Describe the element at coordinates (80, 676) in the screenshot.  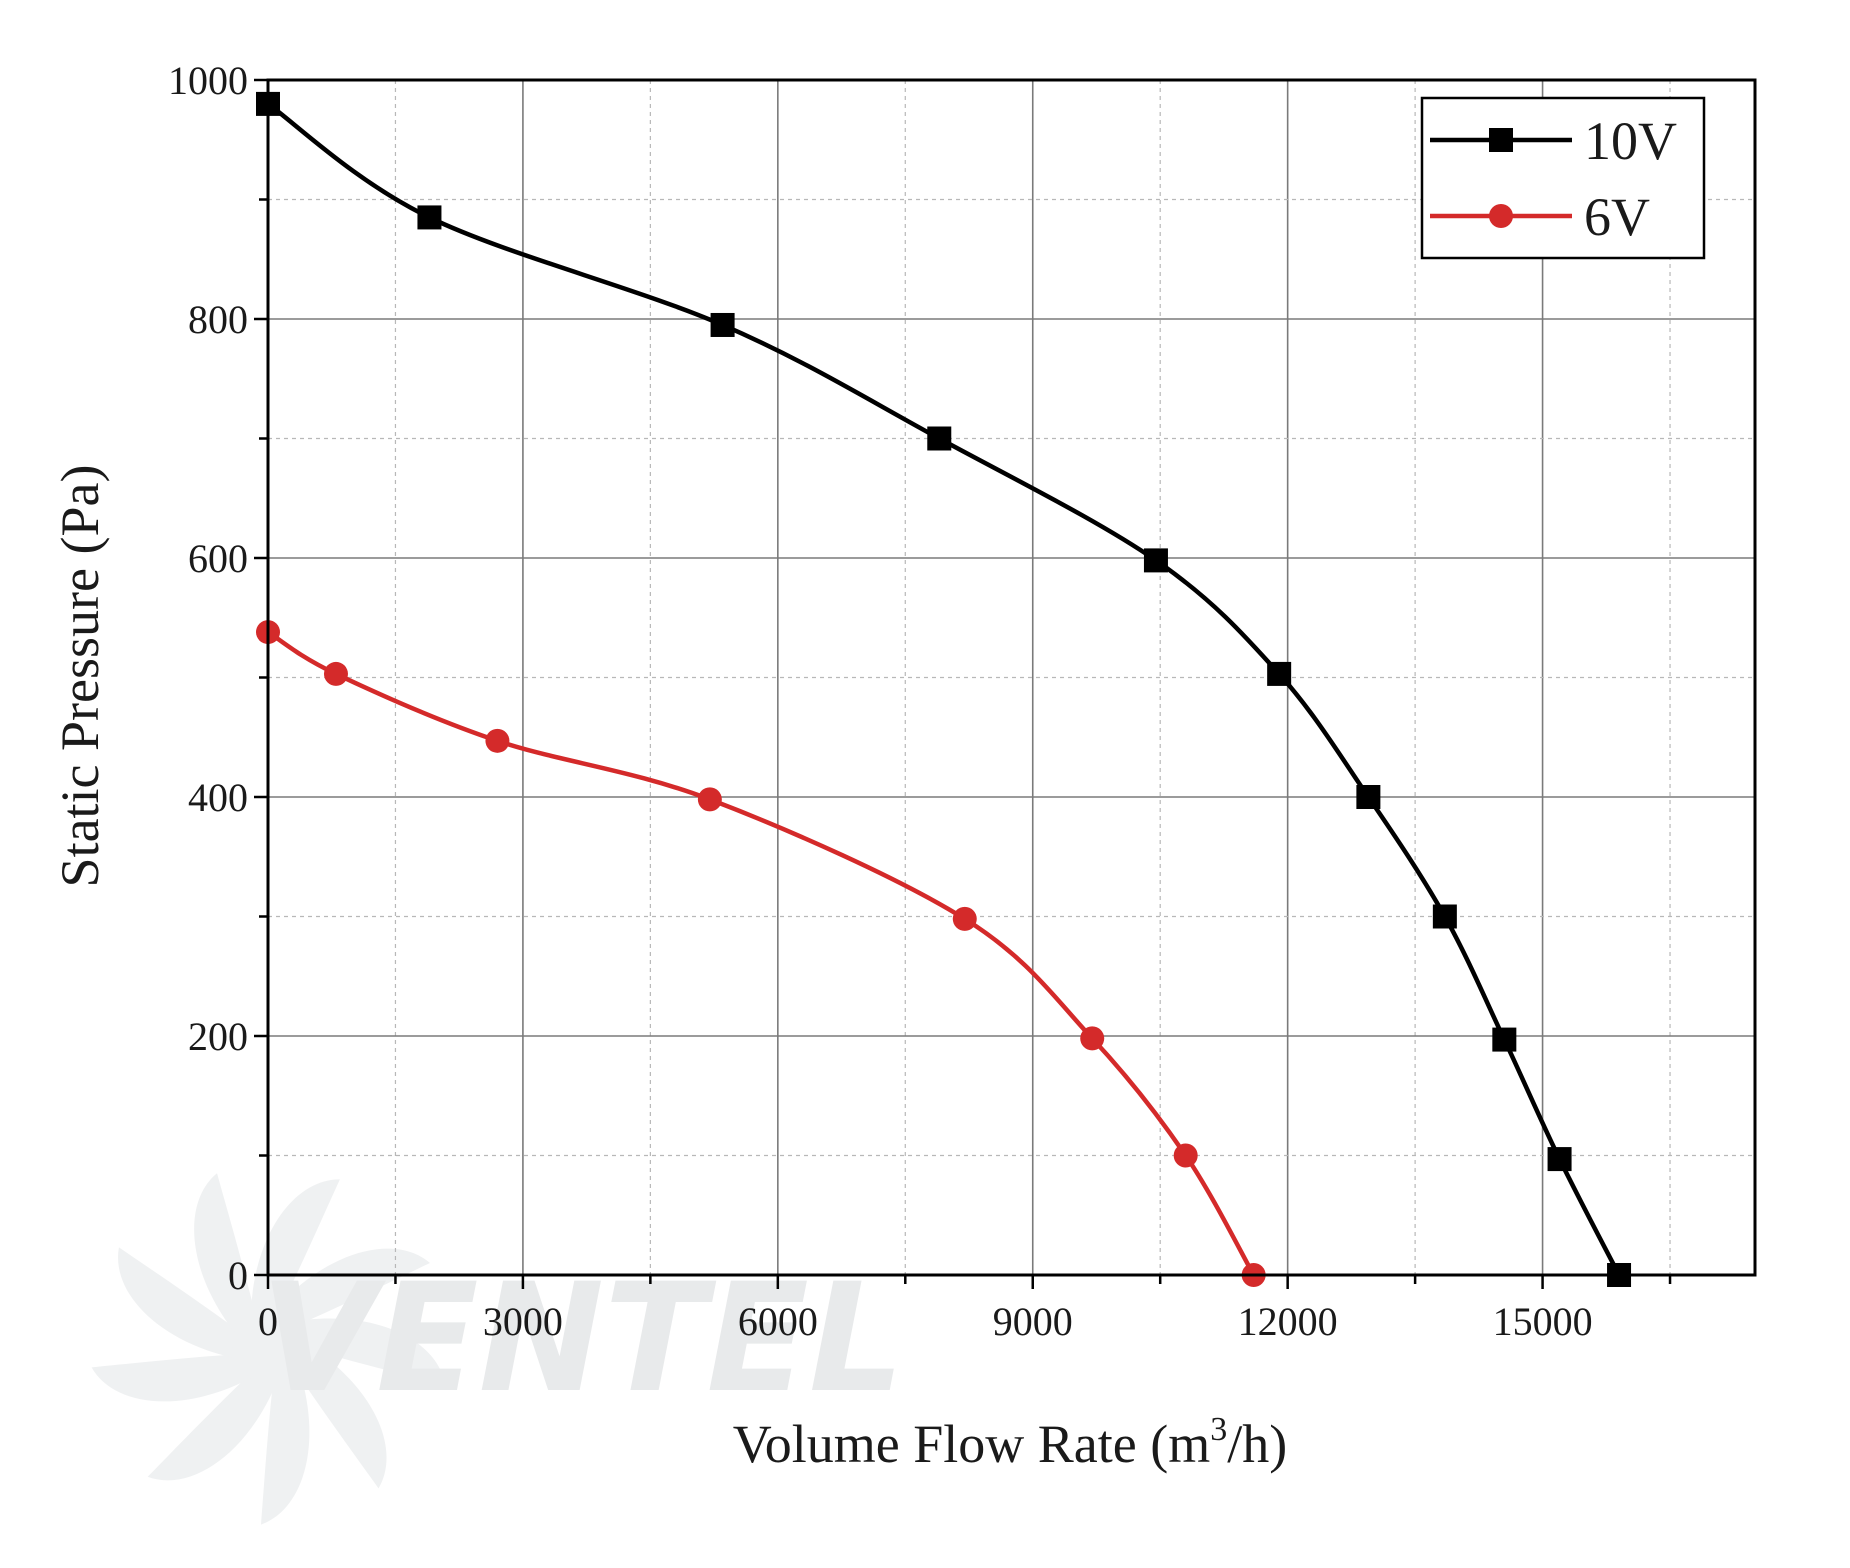
I see `y-axis-label: Static Pressure (Pa)` at that location.